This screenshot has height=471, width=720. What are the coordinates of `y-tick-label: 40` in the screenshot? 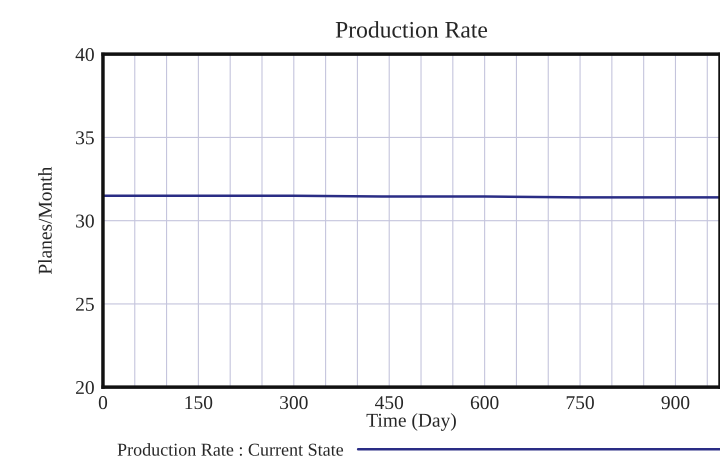 It's located at (85, 55).